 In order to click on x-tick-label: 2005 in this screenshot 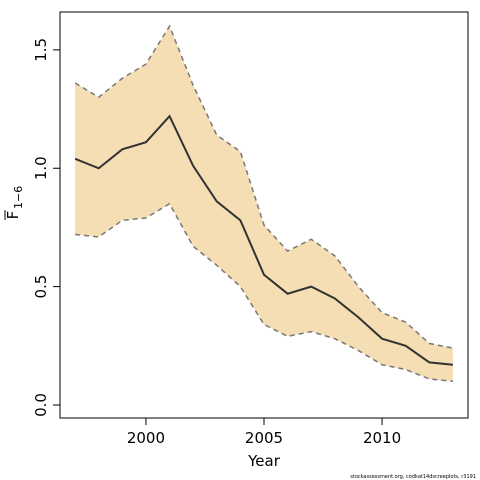, I will do `click(264, 438)`.